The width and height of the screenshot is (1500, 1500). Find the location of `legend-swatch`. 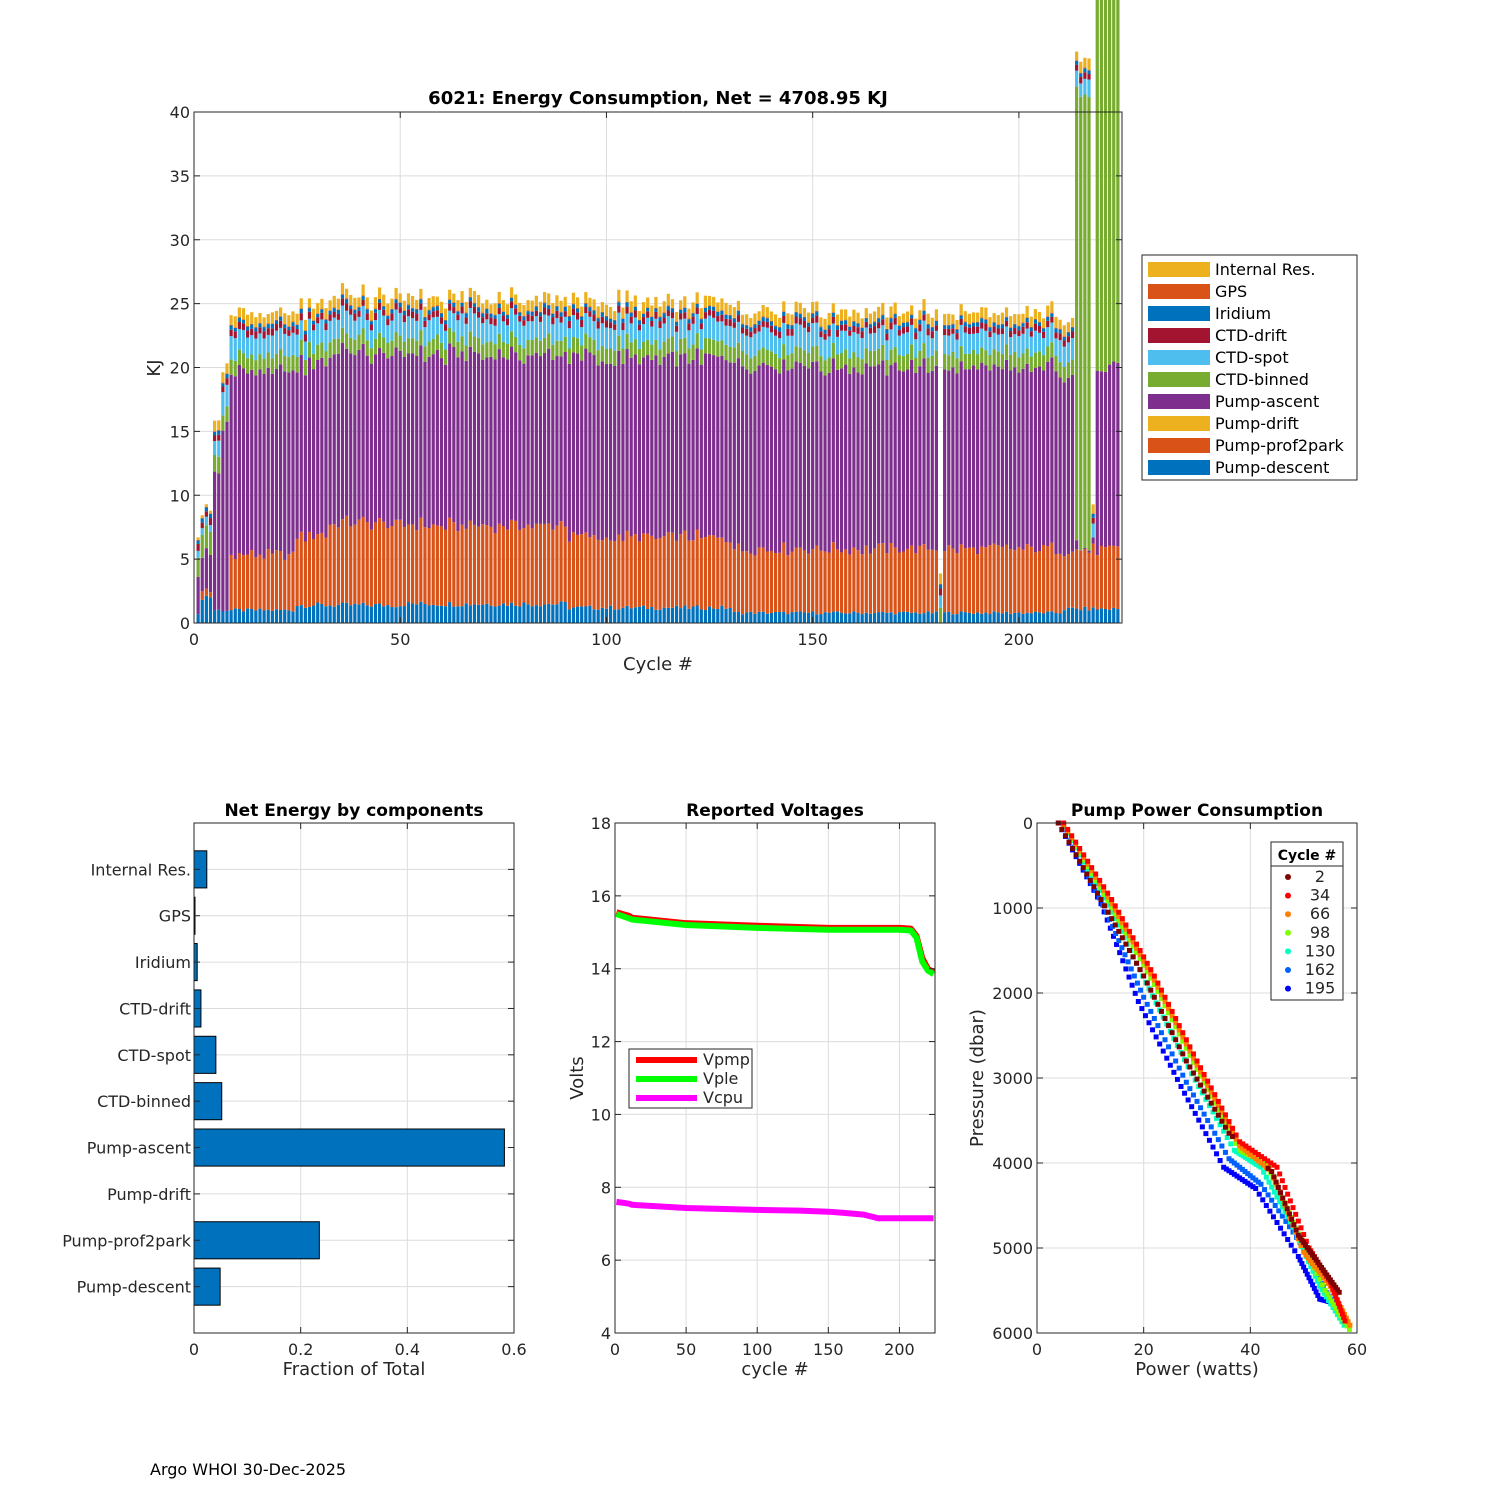

legend-swatch is located at coordinates (1179, 401).